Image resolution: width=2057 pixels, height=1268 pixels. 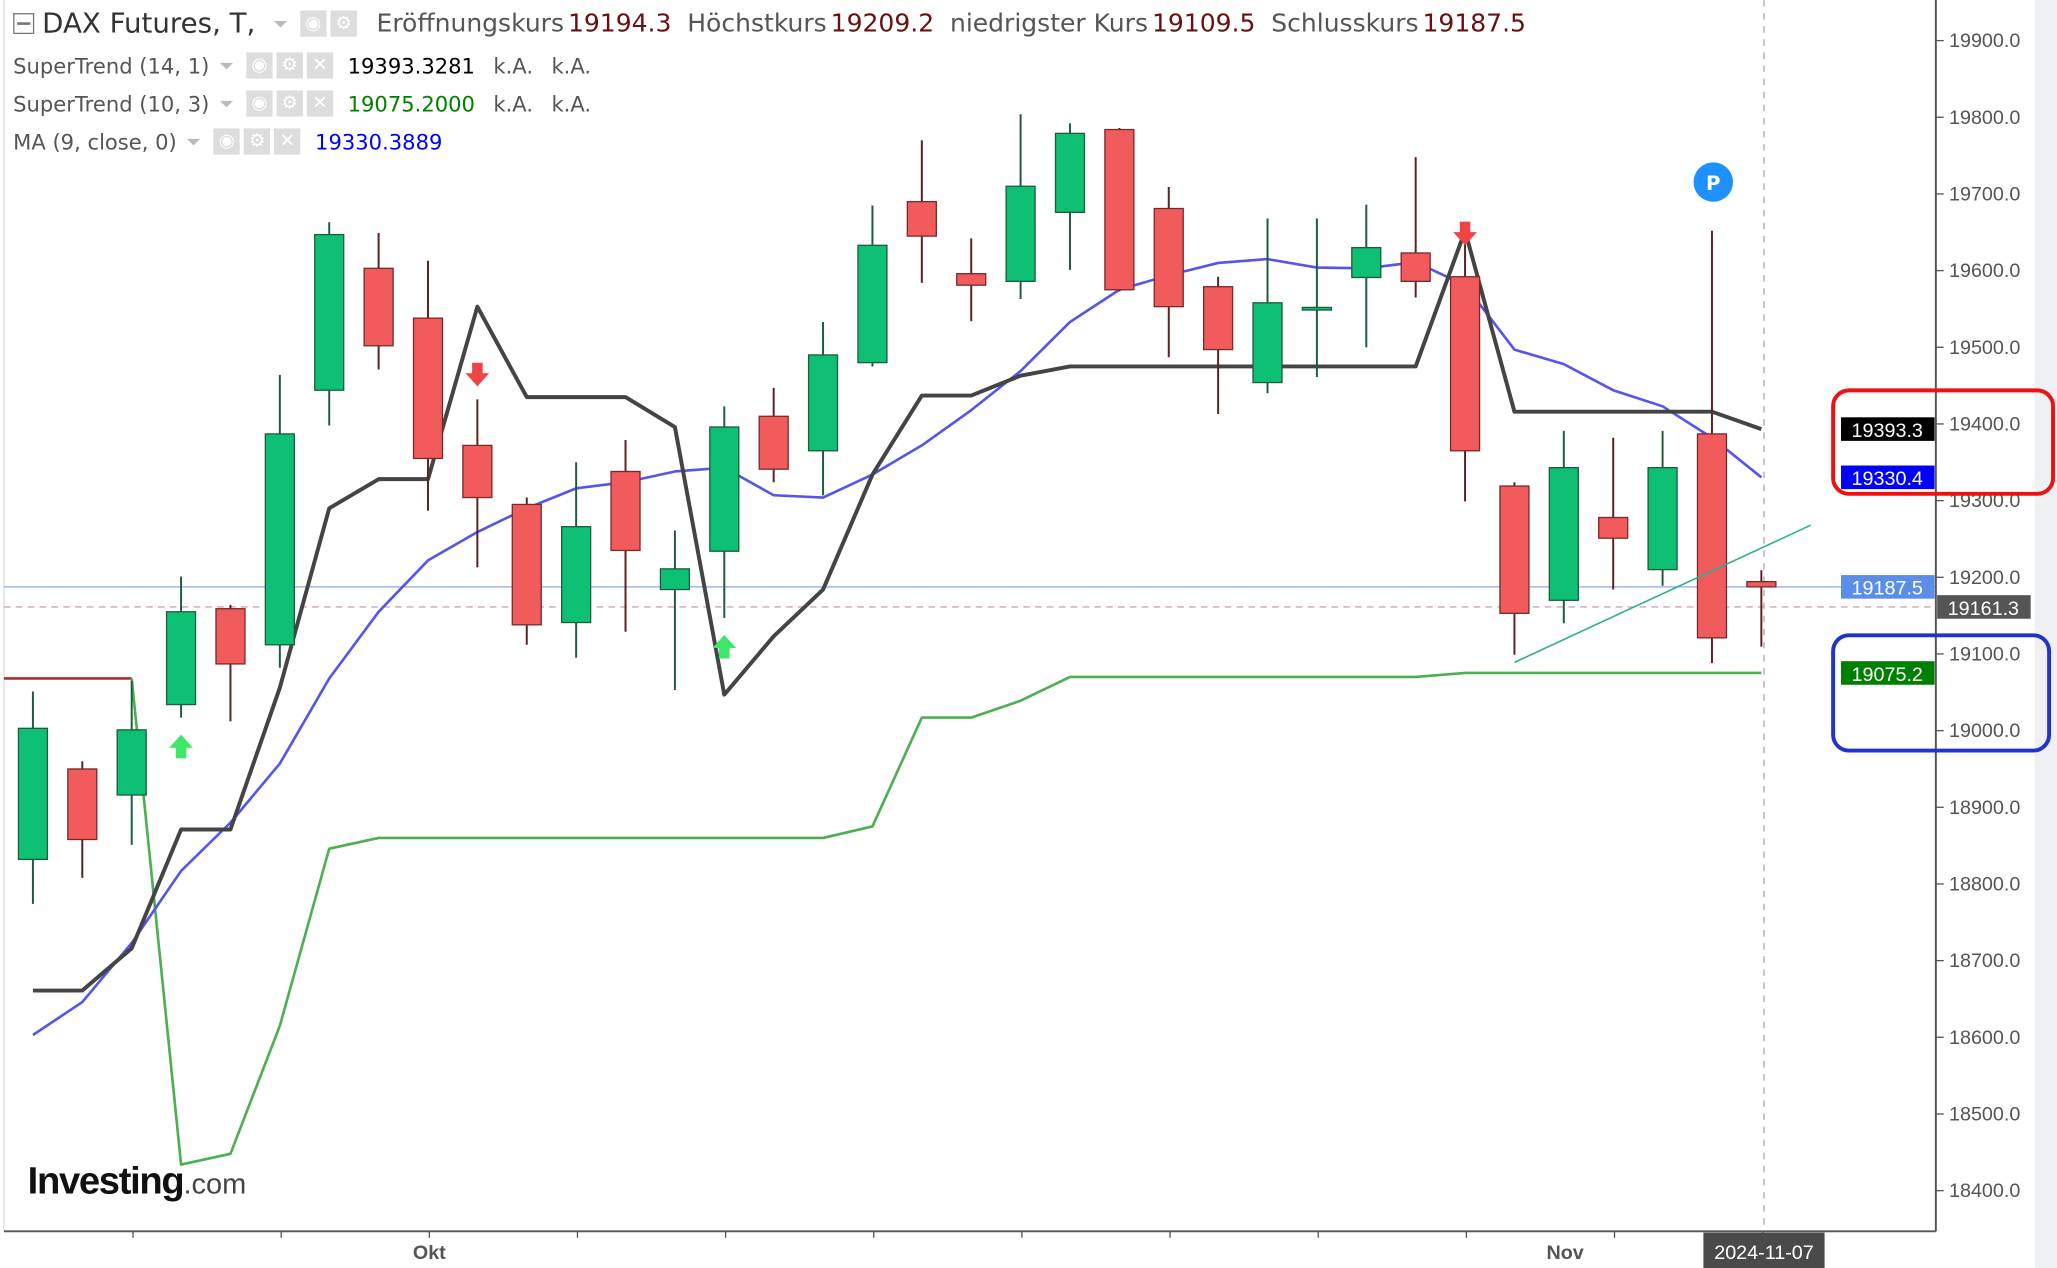 I want to click on trend-line, so click(x=1663, y=594).